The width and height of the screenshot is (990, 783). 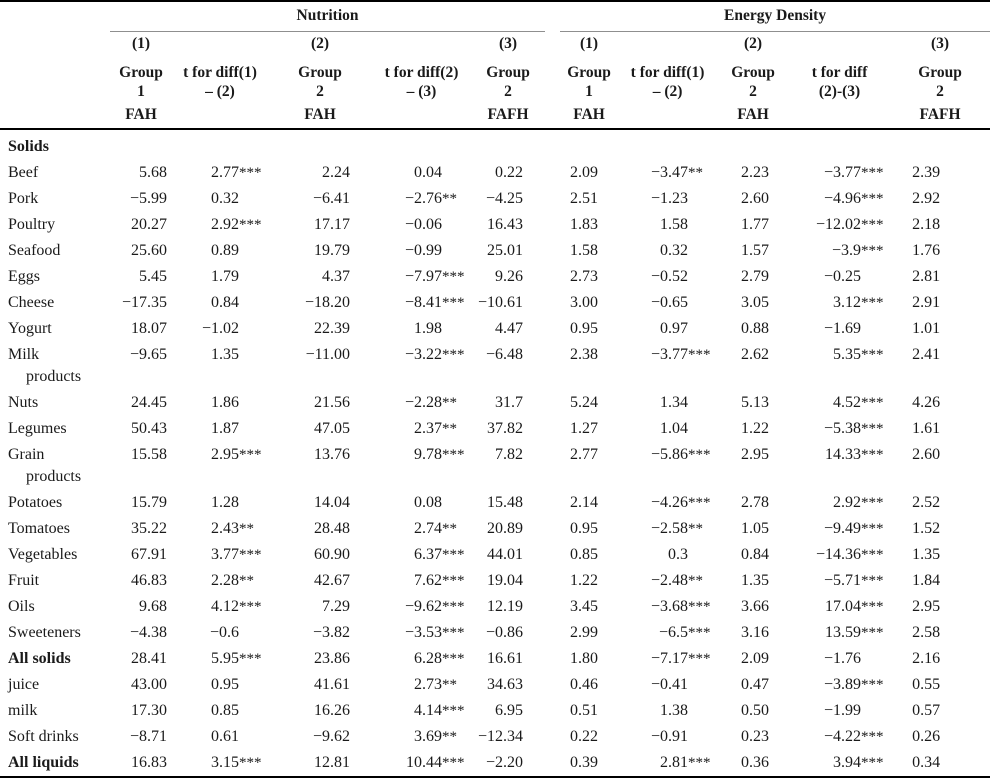 What do you see at coordinates (926, 606) in the screenshot?
I see `value-cell: 2.95` at bounding box center [926, 606].